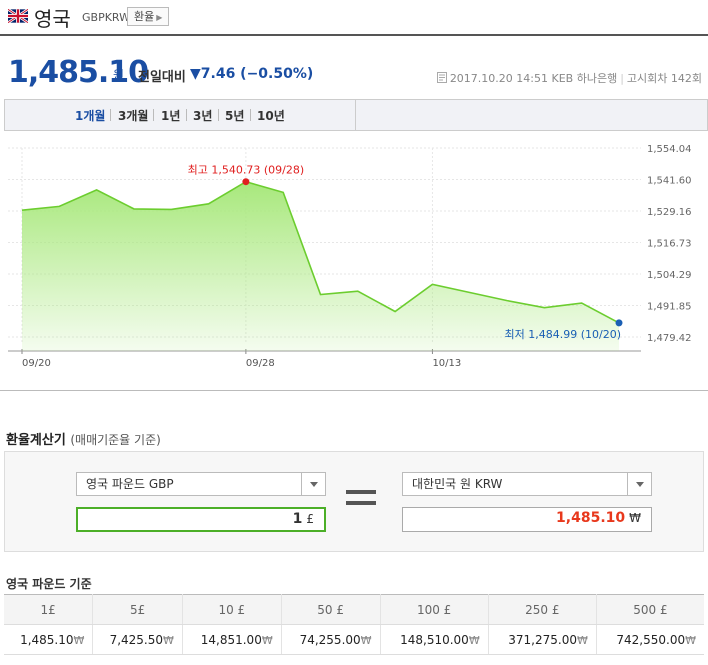 The image size is (708, 665). What do you see at coordinates (137, 609) in the screenshot?
I see `table-header-cell: 5£` at bounding box center [137, 609].